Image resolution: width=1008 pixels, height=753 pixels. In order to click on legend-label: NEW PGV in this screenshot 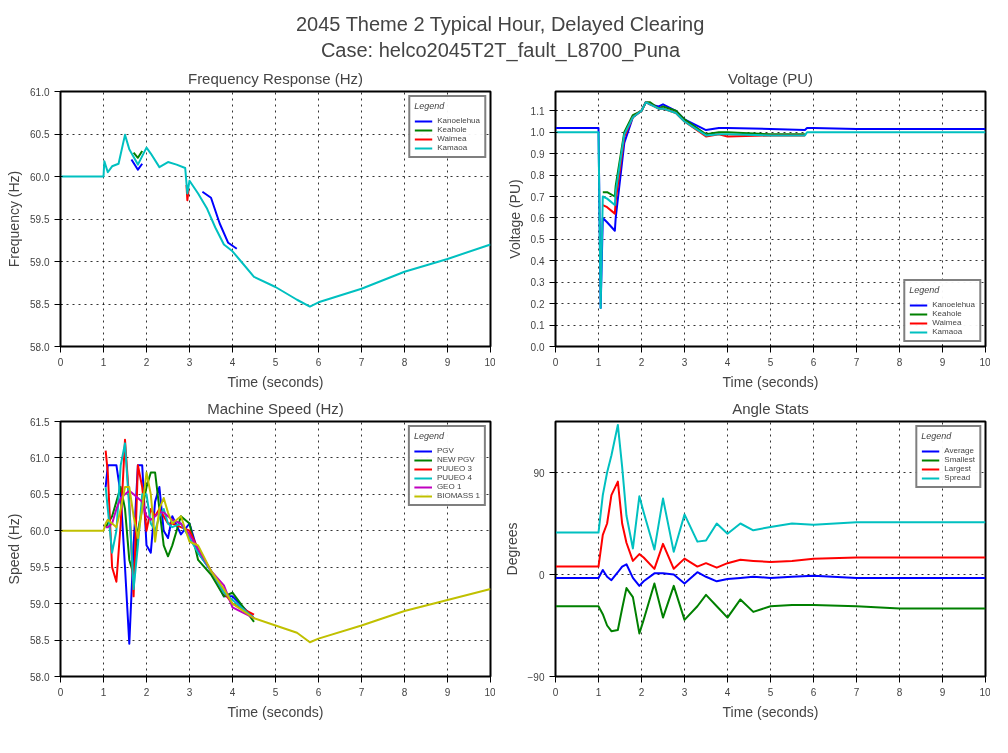, I will do `click(455, 459)`.